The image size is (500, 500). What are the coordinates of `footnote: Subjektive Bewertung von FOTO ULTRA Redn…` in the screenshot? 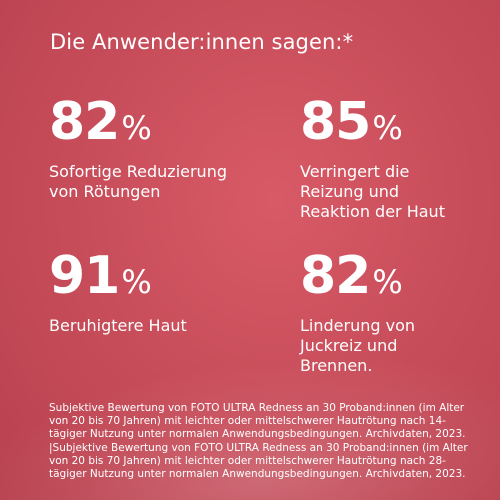 It's located at (258, 441).